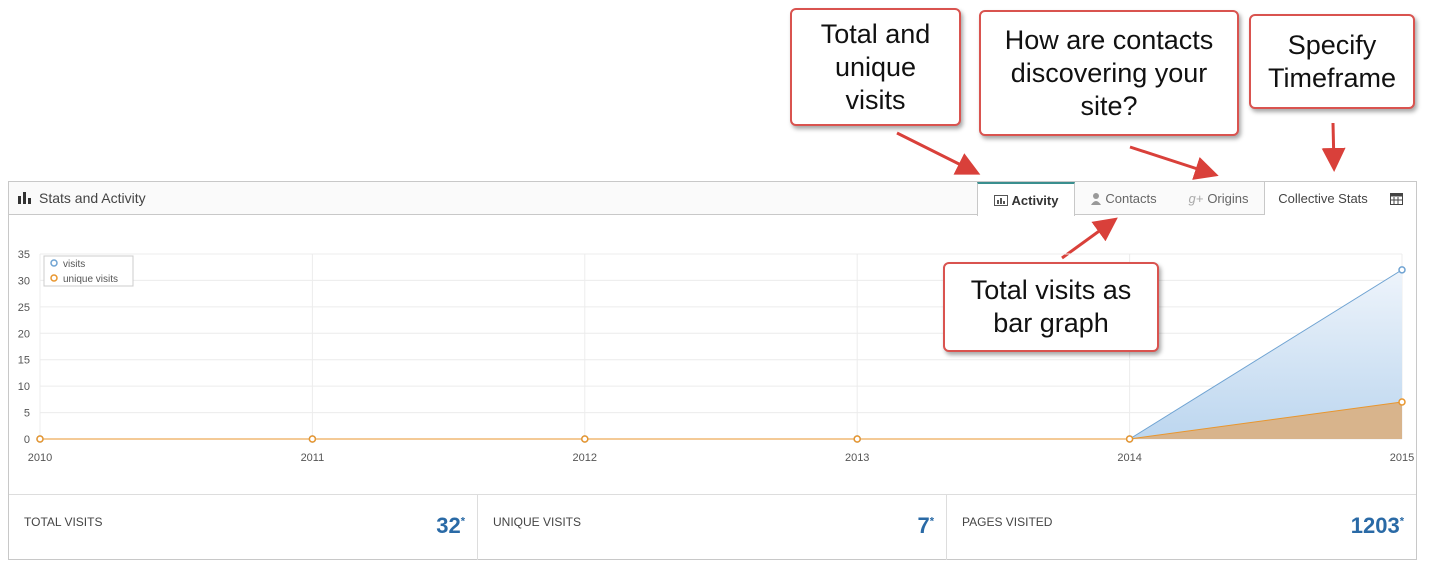 The width and height of the screenshot is (1433, 573). Describe the element at coordinates (1332, 61) in the screenshot. I see `callout: Specify Timeframe` at that location.